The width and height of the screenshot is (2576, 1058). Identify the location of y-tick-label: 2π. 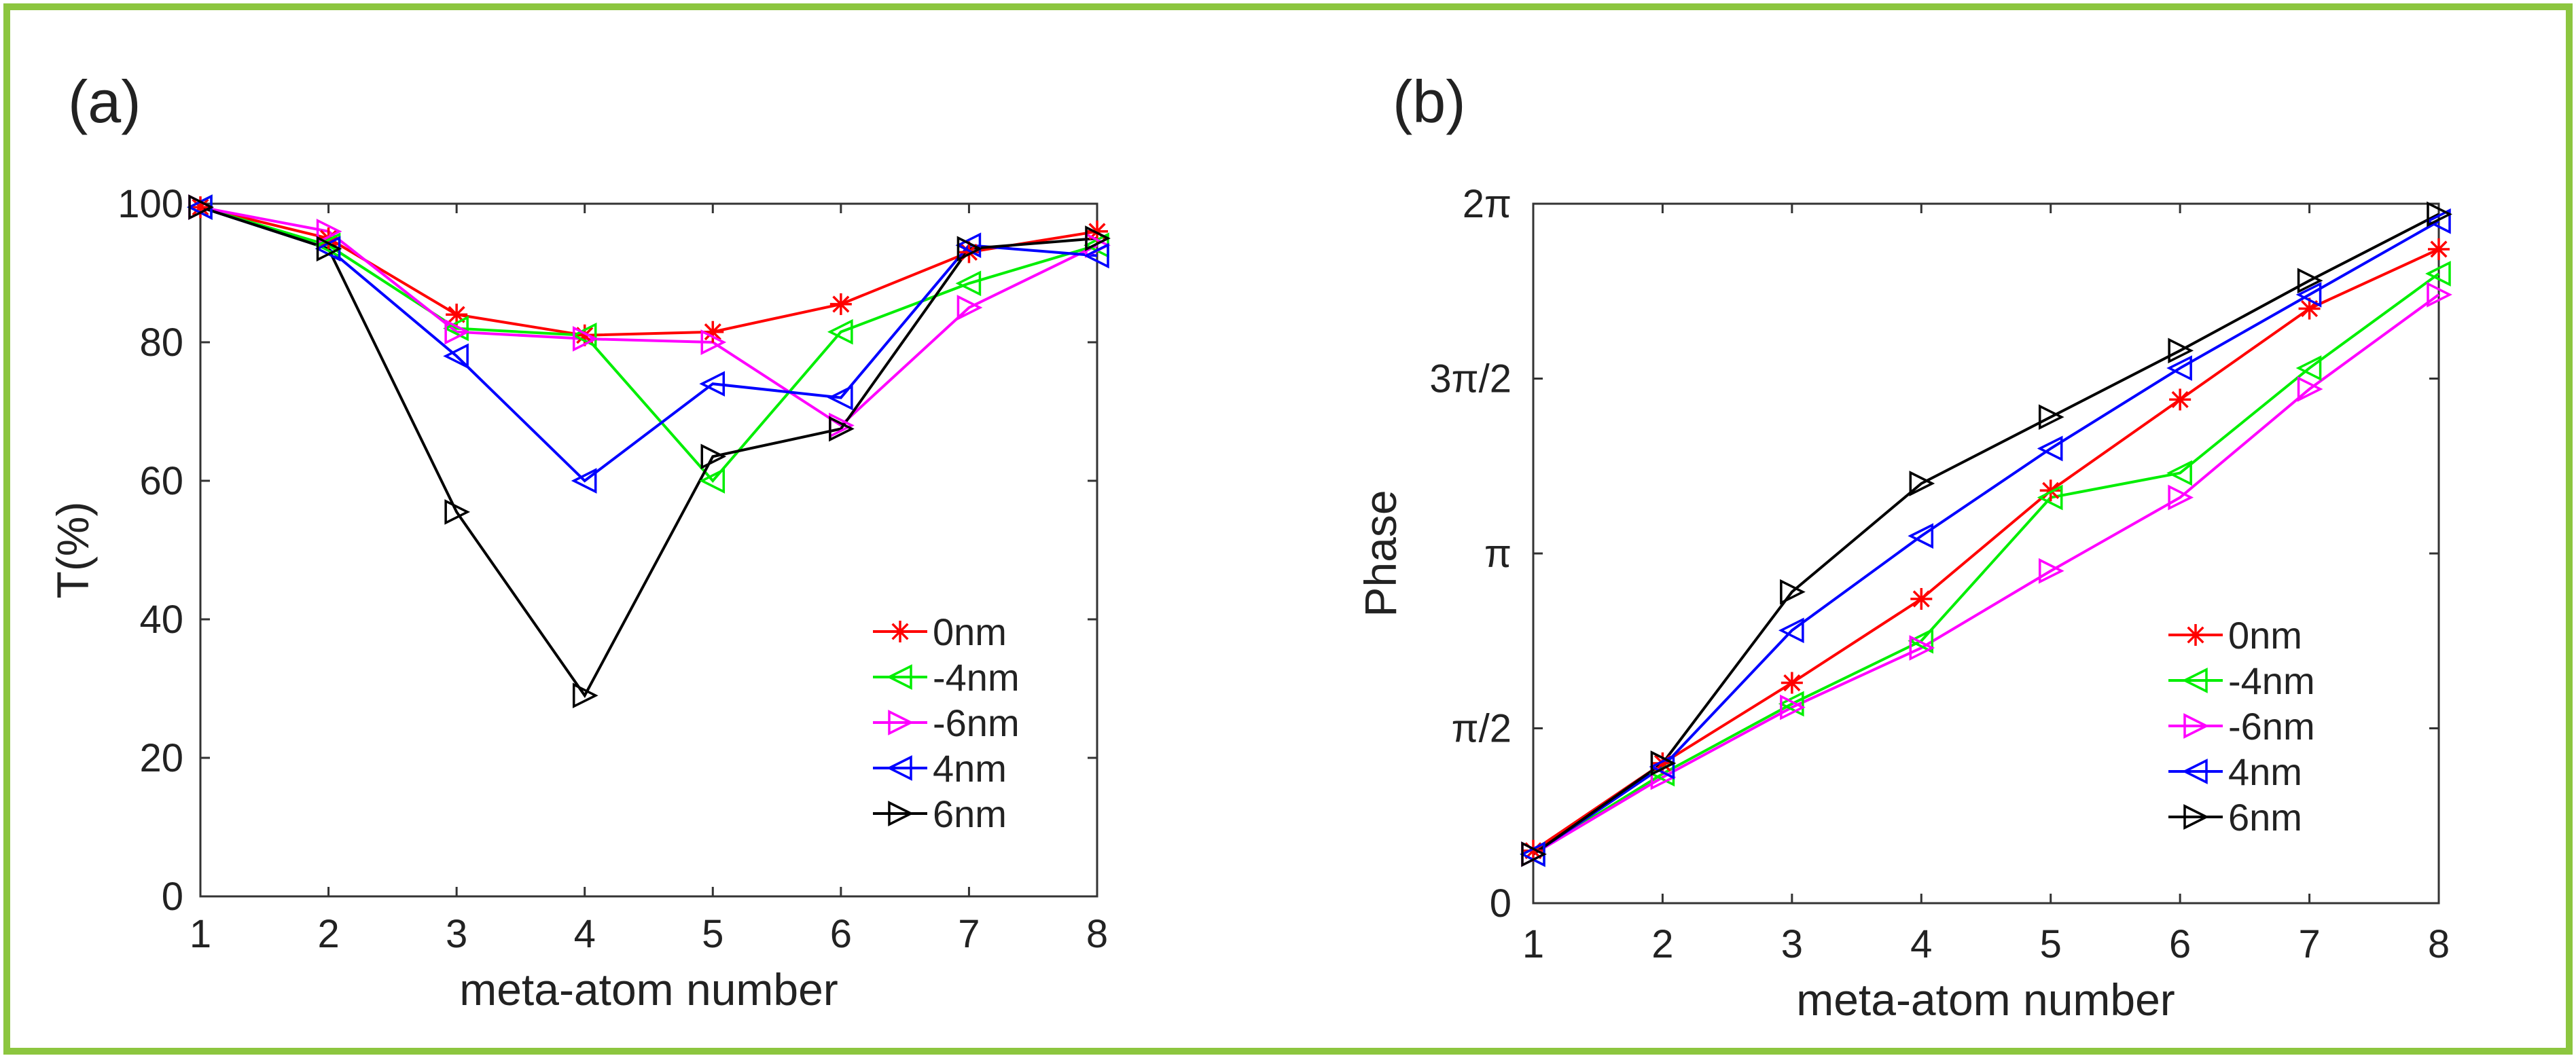
(1487, 204).